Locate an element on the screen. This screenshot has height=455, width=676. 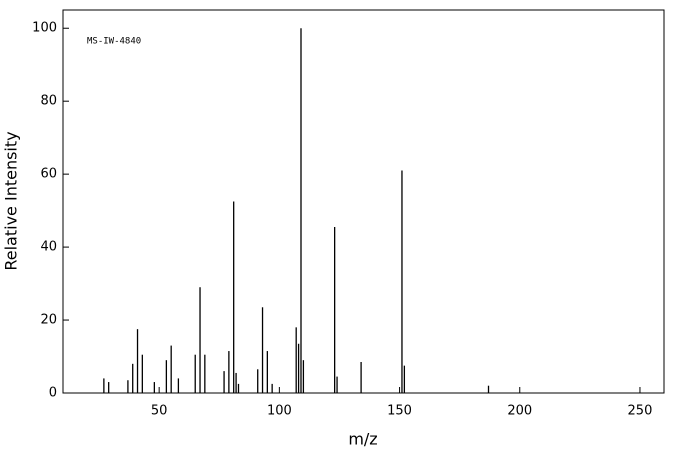
x-tick-label: 250 is located at coordinates (640, 411).